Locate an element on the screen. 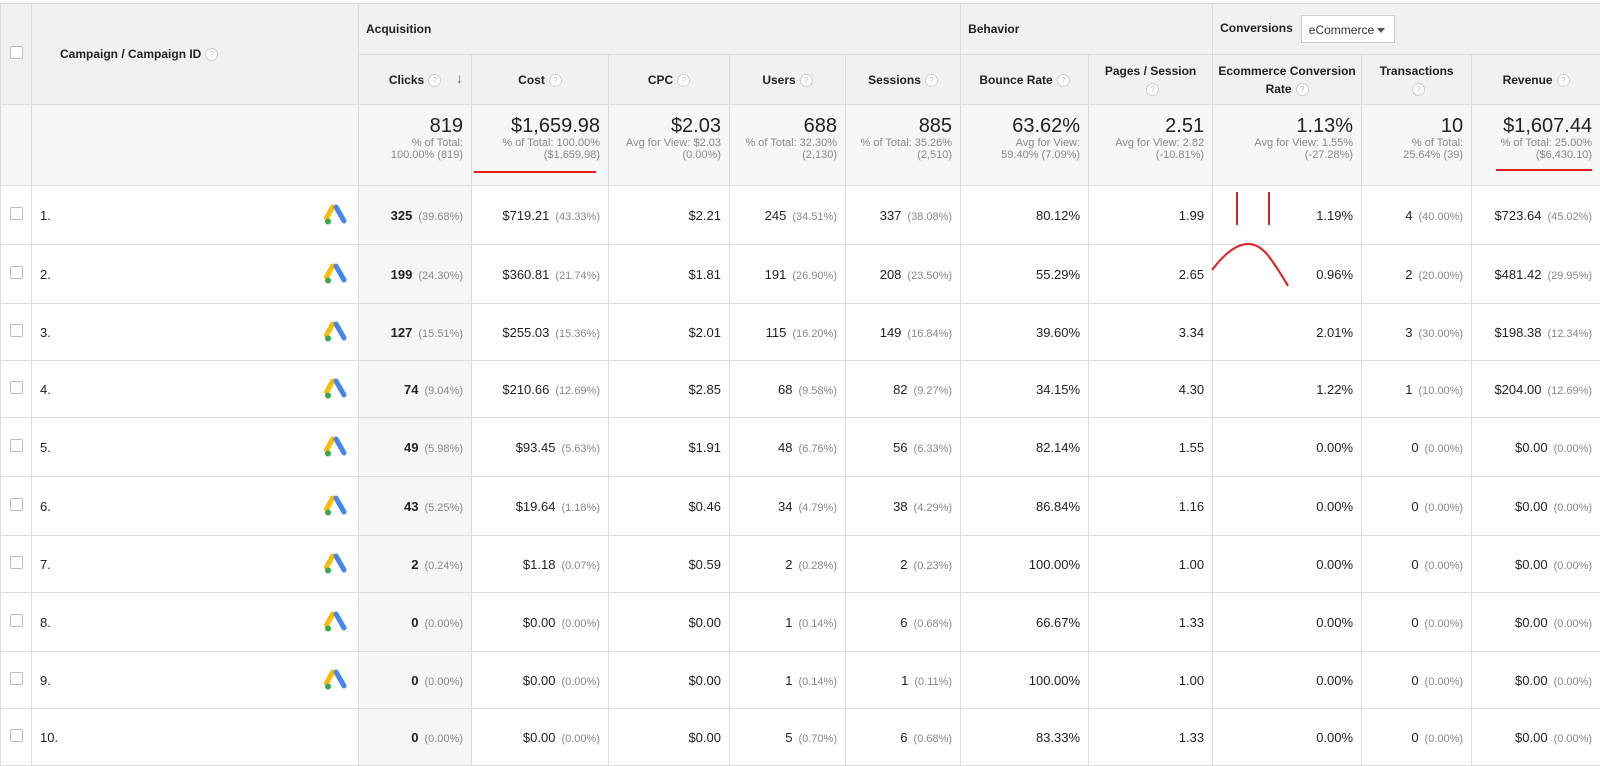  conversion-type-select: eCommerce is located at coordinates (1348, 29).